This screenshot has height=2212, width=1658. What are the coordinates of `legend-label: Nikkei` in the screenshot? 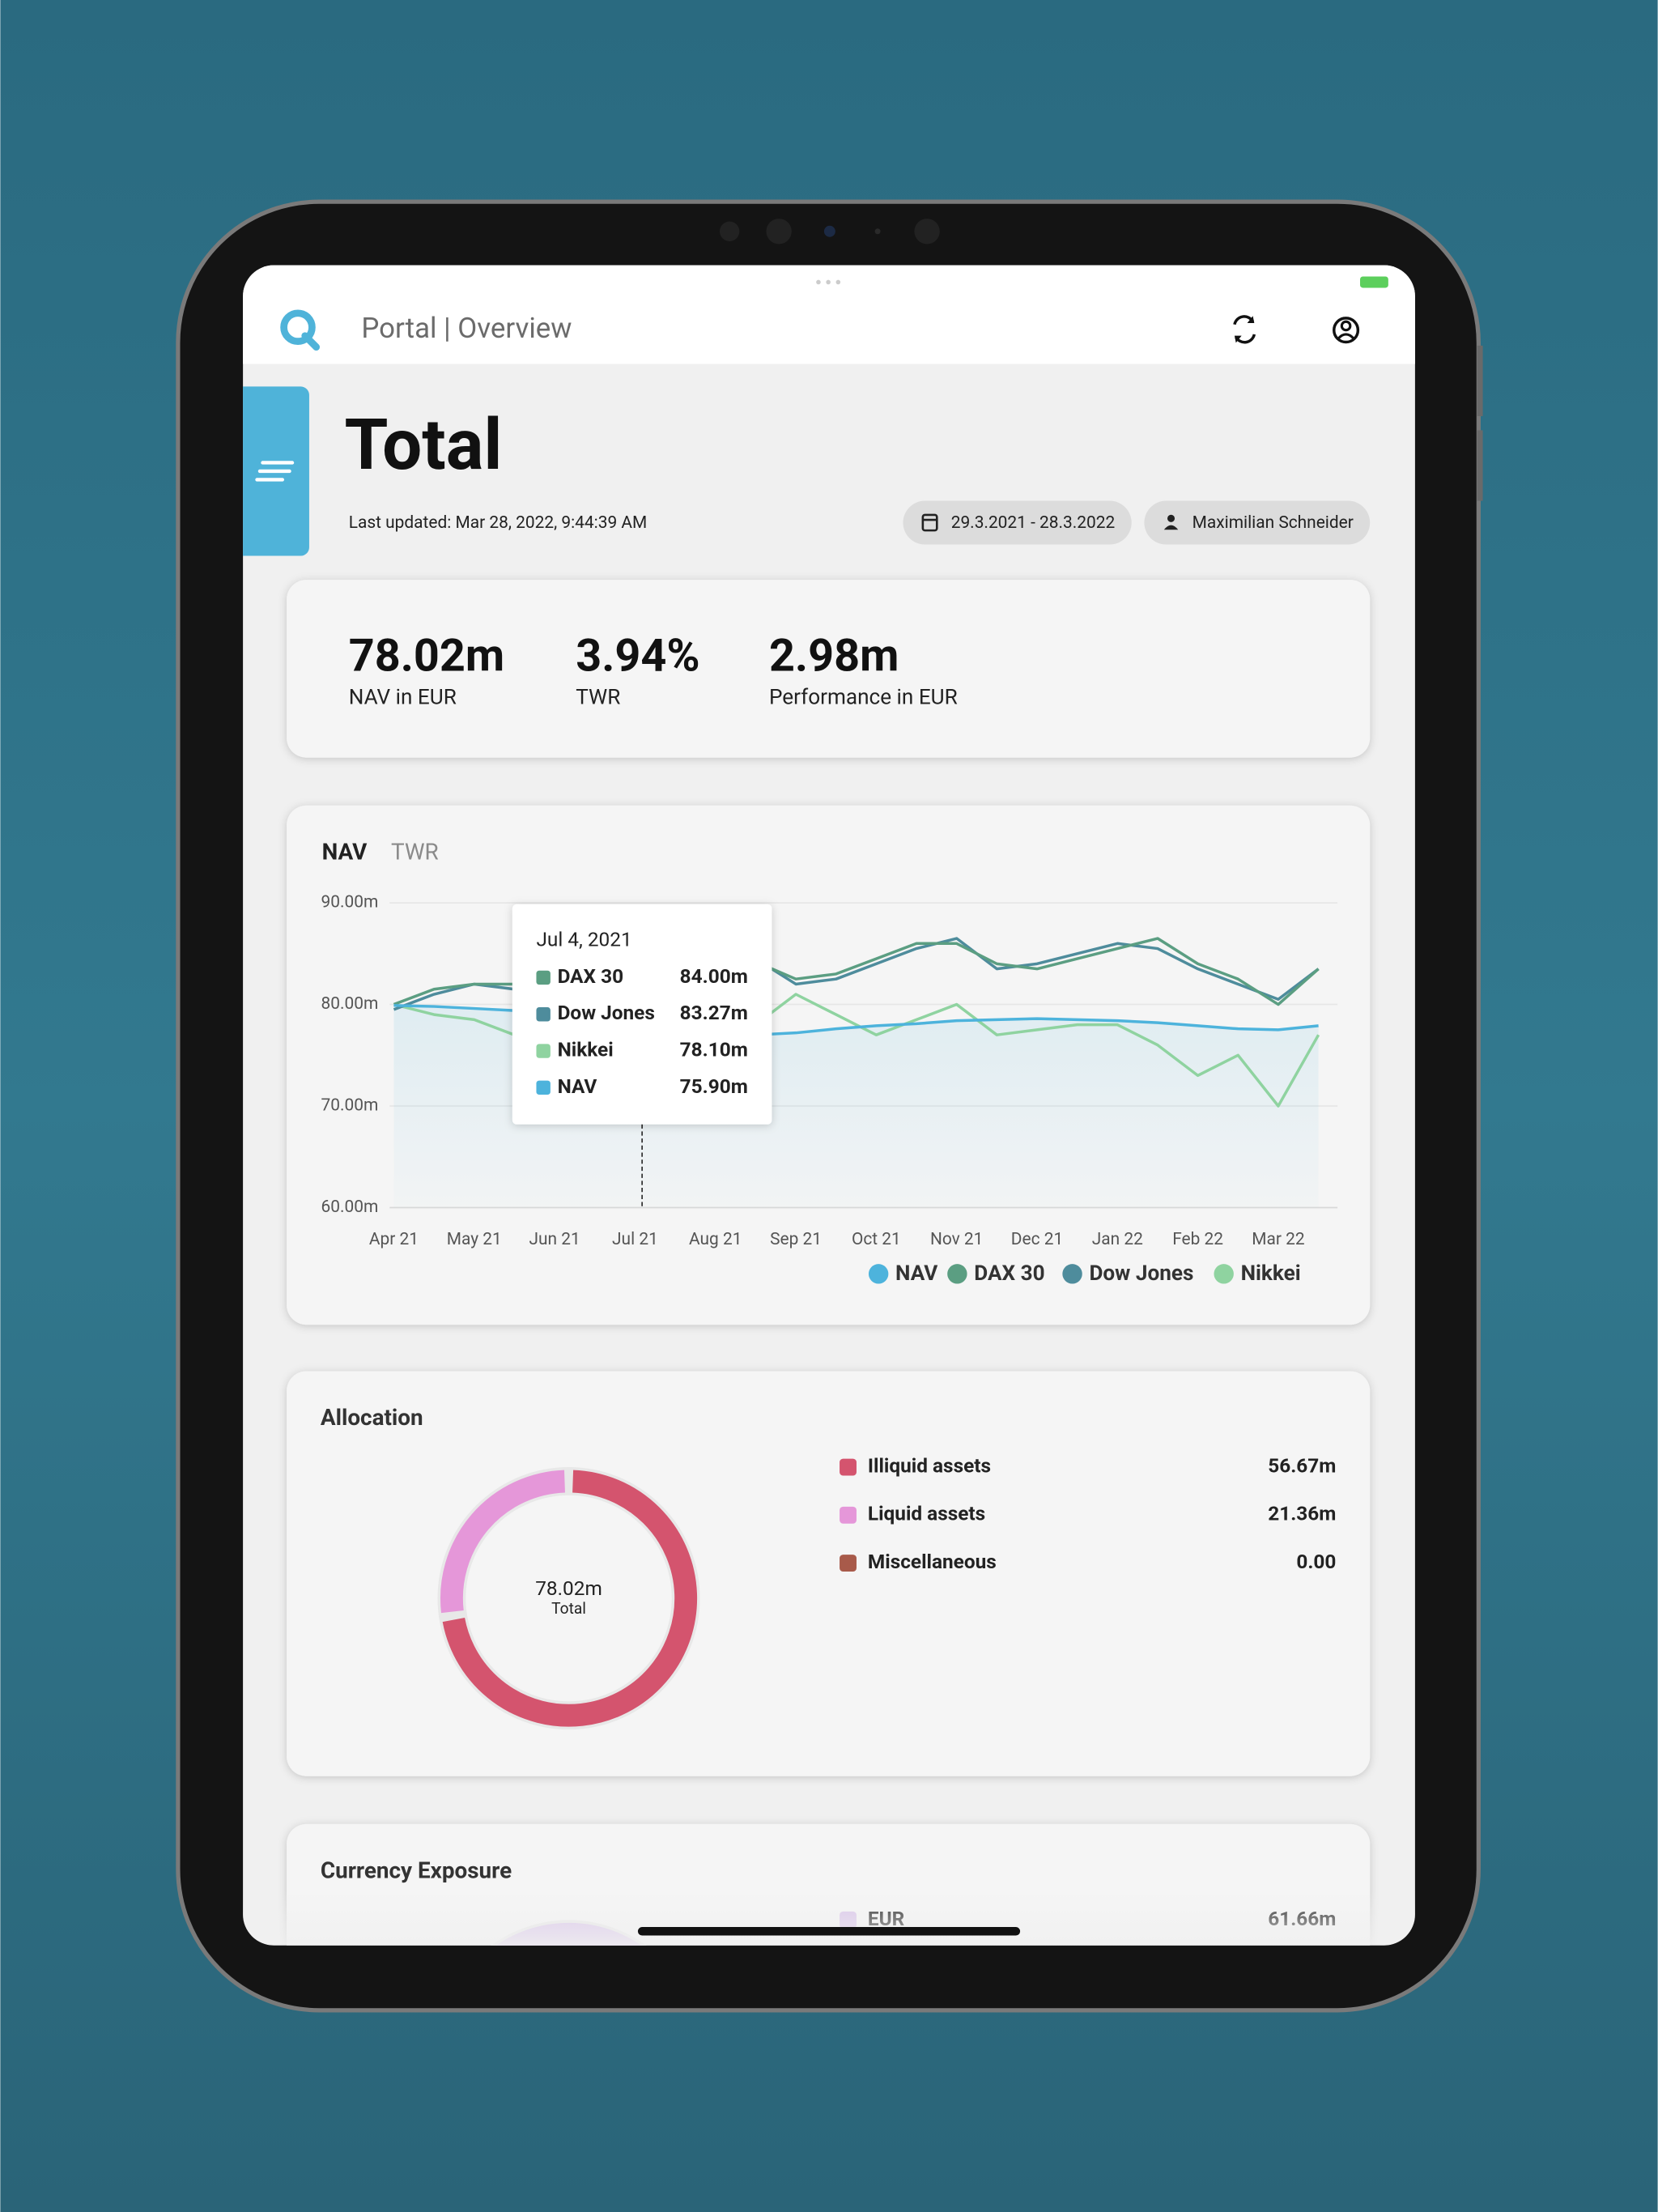 It's located at (1271, 1273).